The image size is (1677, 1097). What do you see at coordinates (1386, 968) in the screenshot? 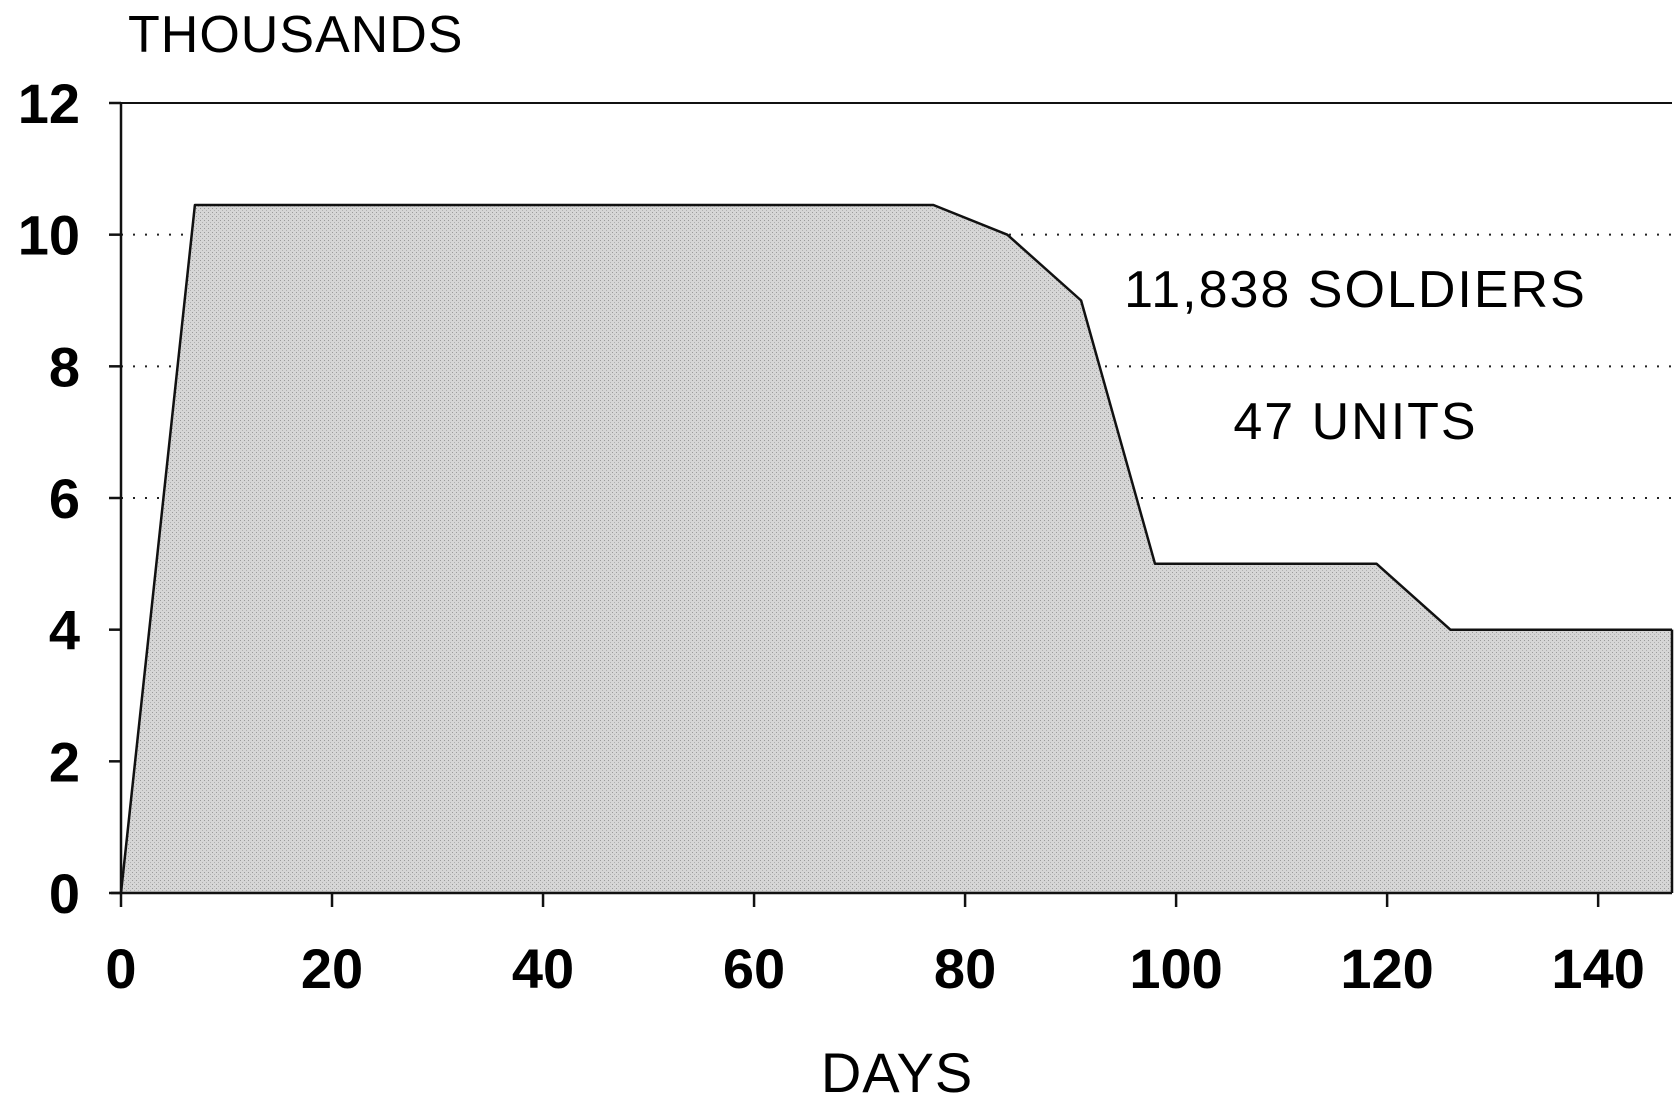
I see `x-tick-label-120: 120` at bounding box center [1386, 968].